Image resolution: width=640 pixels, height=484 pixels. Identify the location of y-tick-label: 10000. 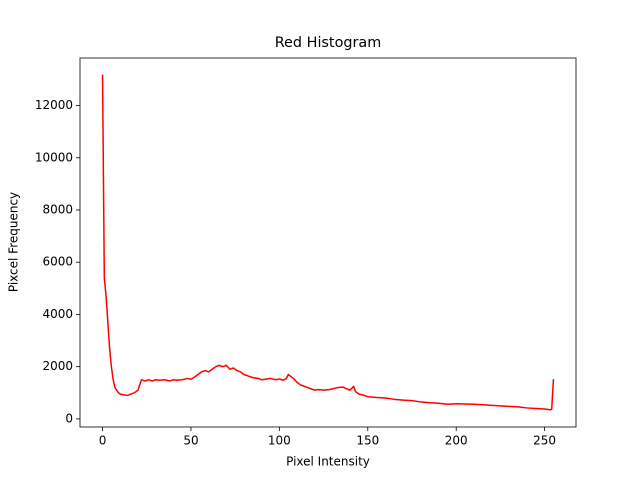
(54, 157).